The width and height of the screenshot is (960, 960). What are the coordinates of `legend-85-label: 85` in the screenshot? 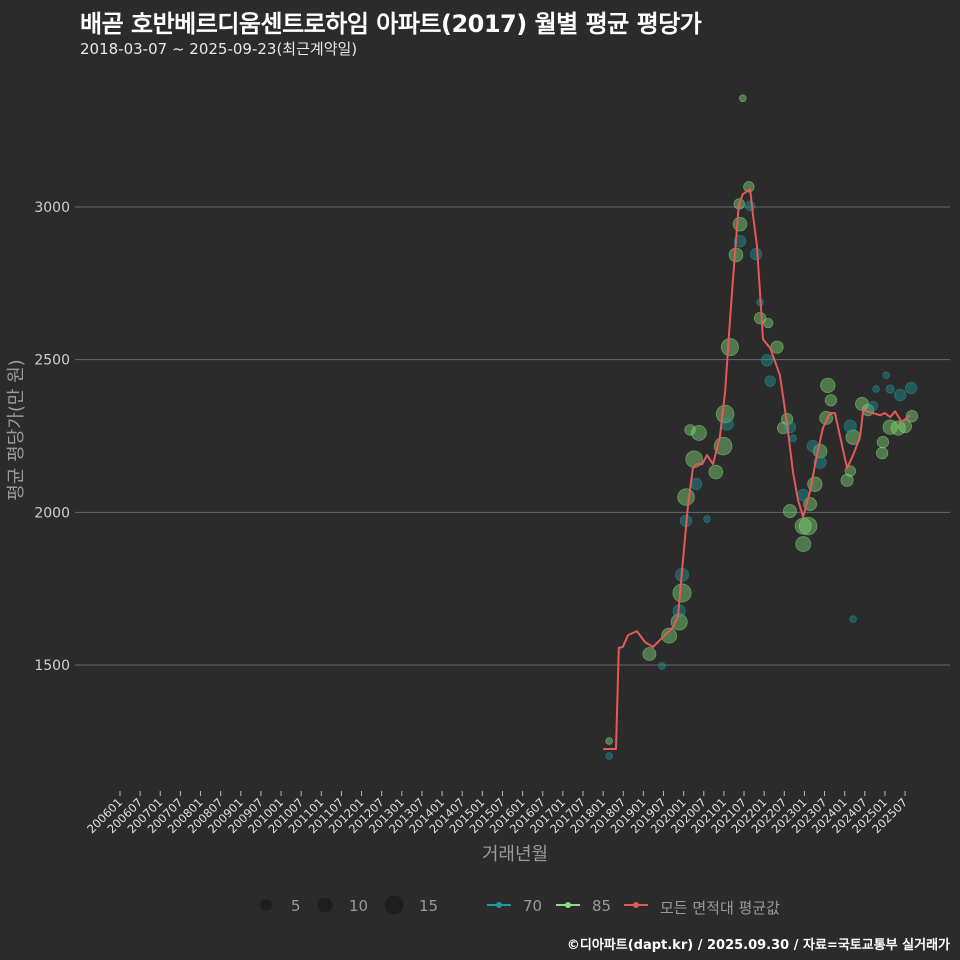 It's located at (602, 906).